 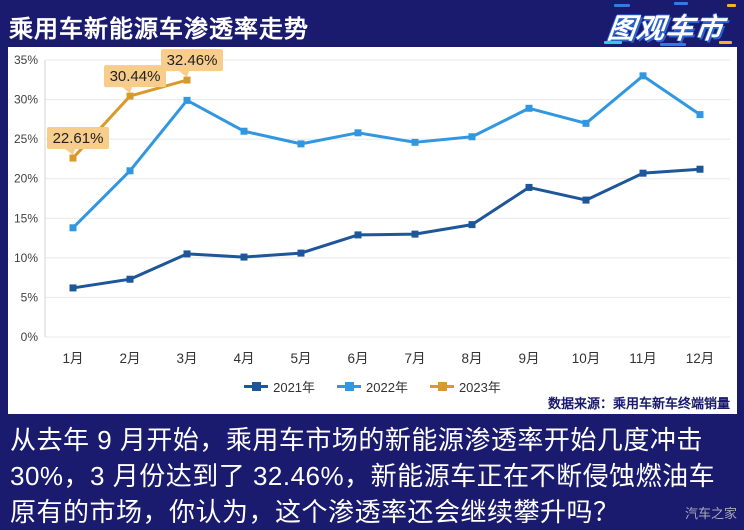 I want to click on data-label: 32.46%, so click(x=192, y=63).